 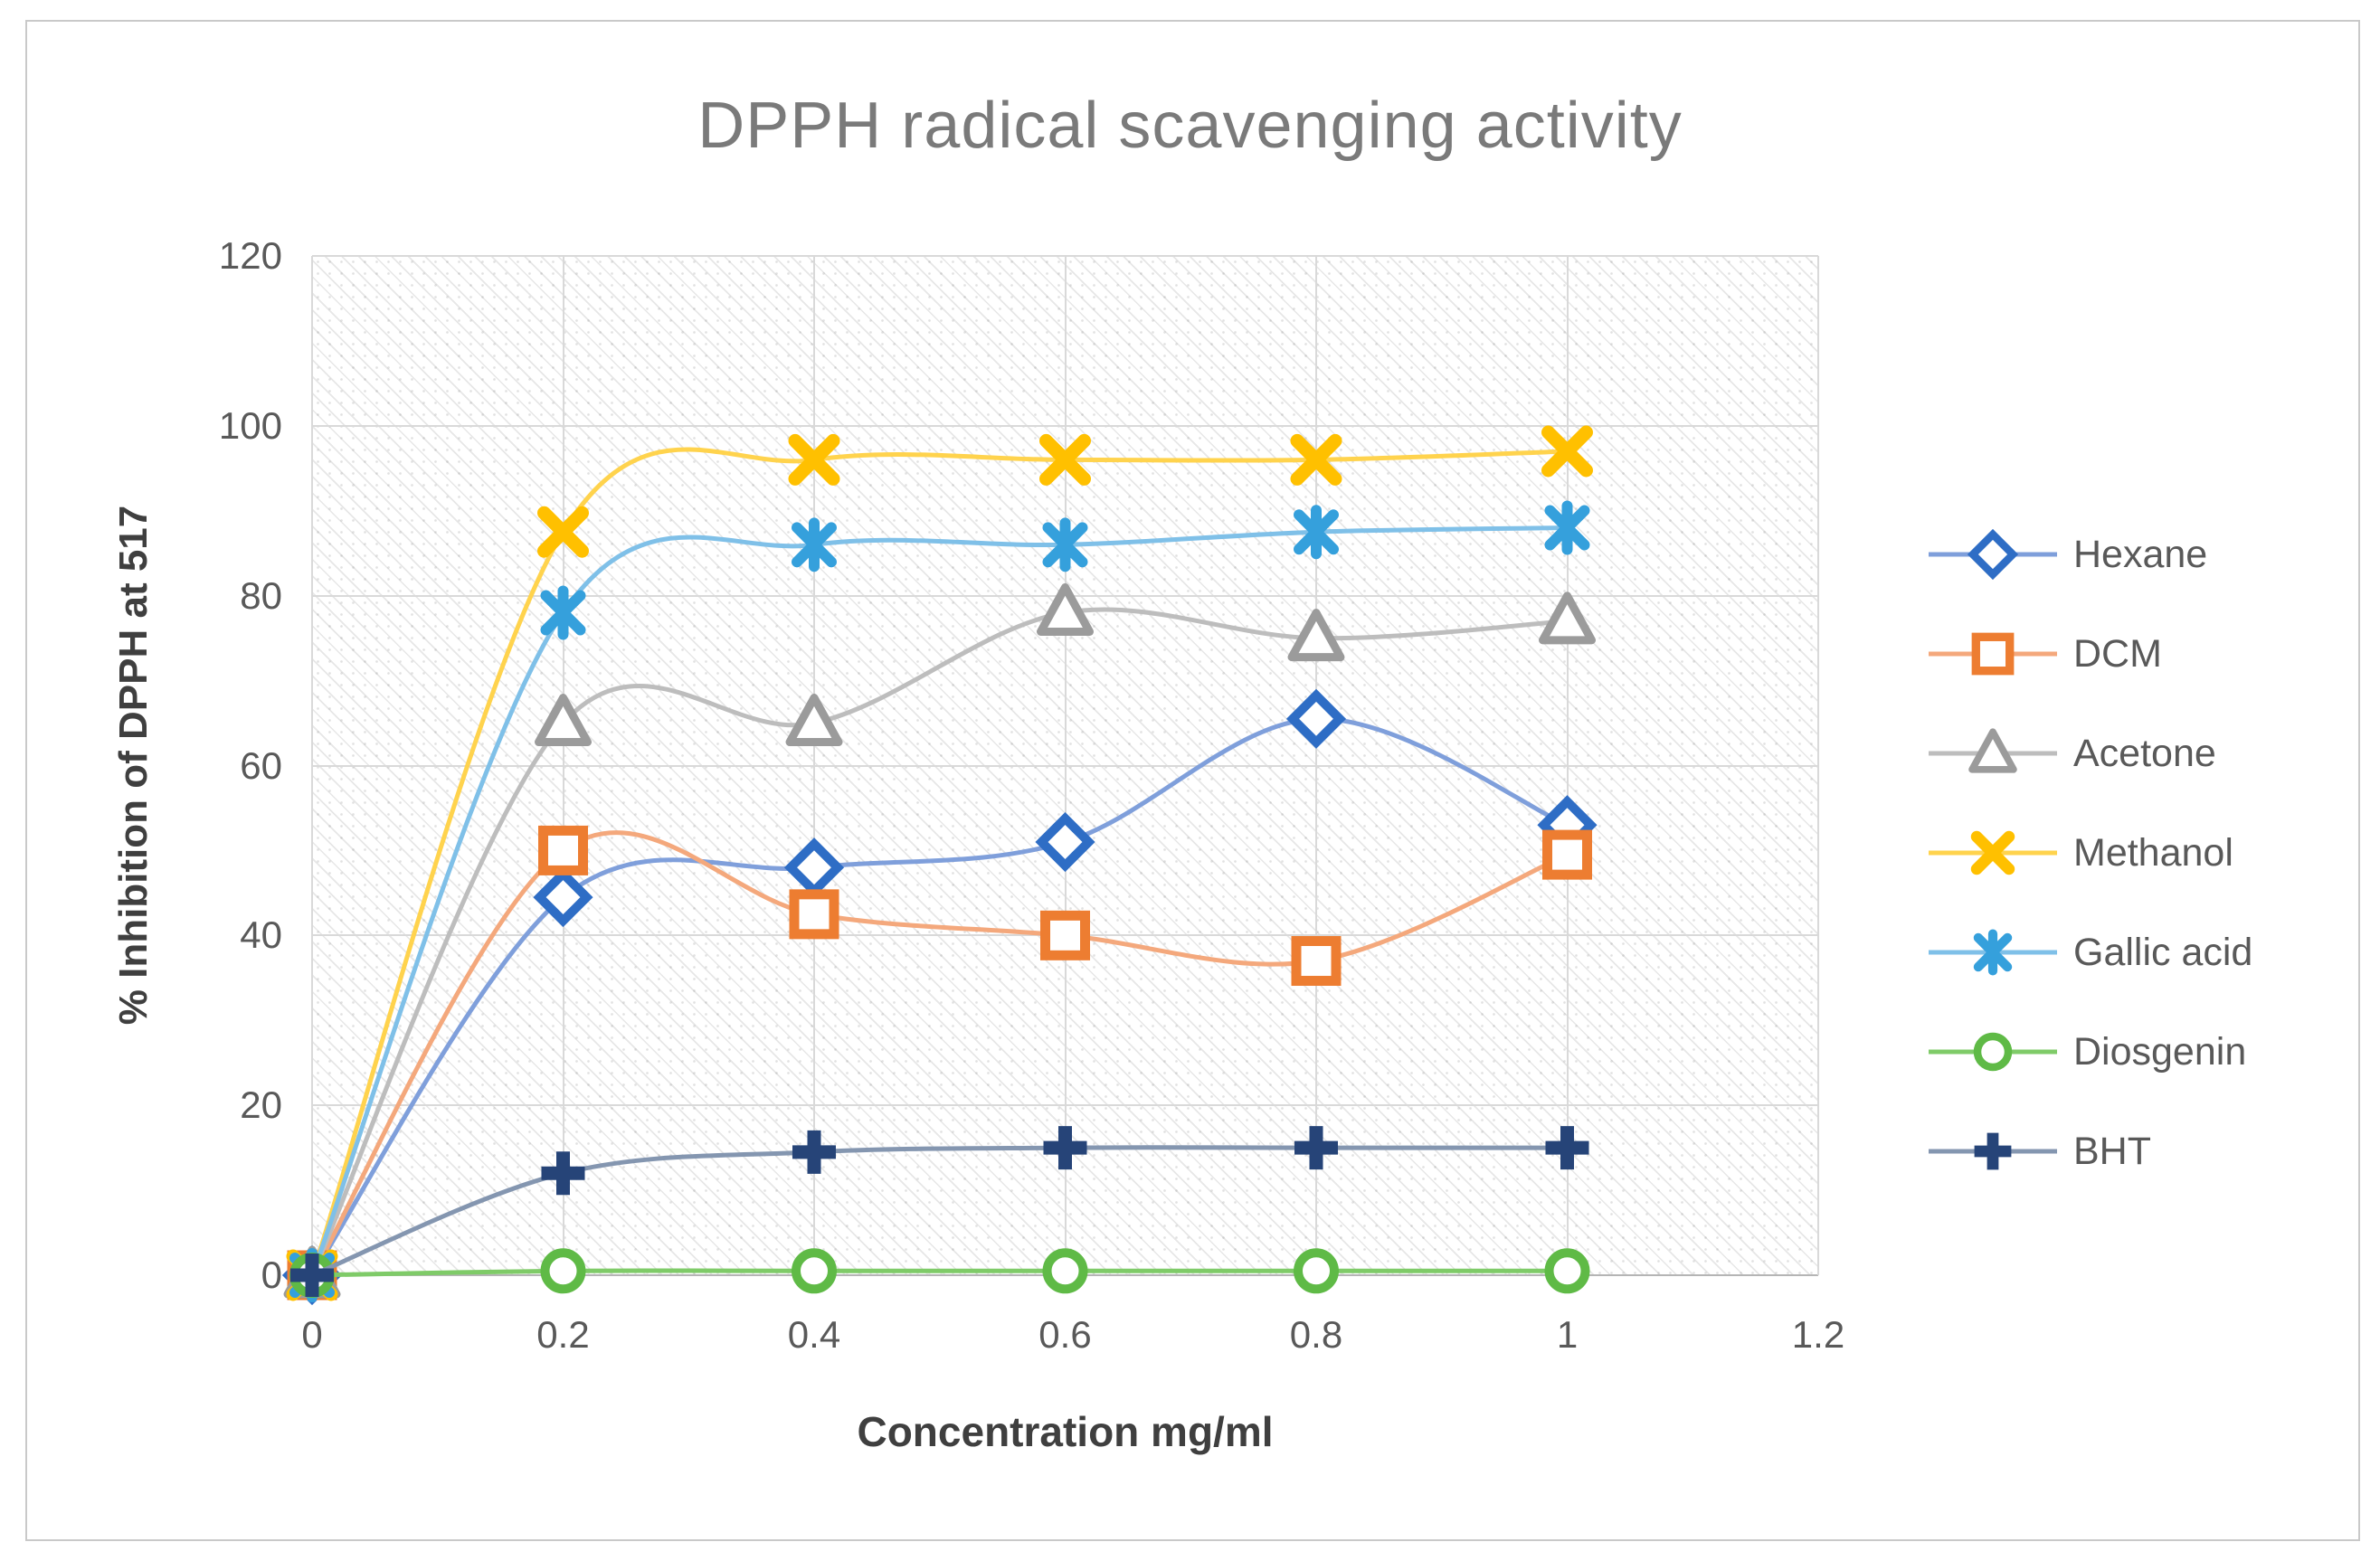 I want to click on legend-label-acetone: Acetone, so click(x=2144, y=753).